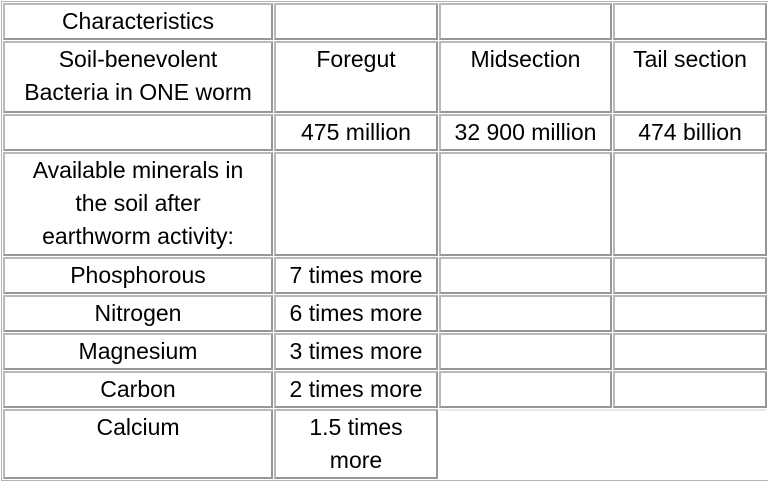 The width and height of the screenshot is (768, 493). Describe the element at coordinates (525, 21) in the screenshot. I see `cell-r0-c2-empty` at that location.